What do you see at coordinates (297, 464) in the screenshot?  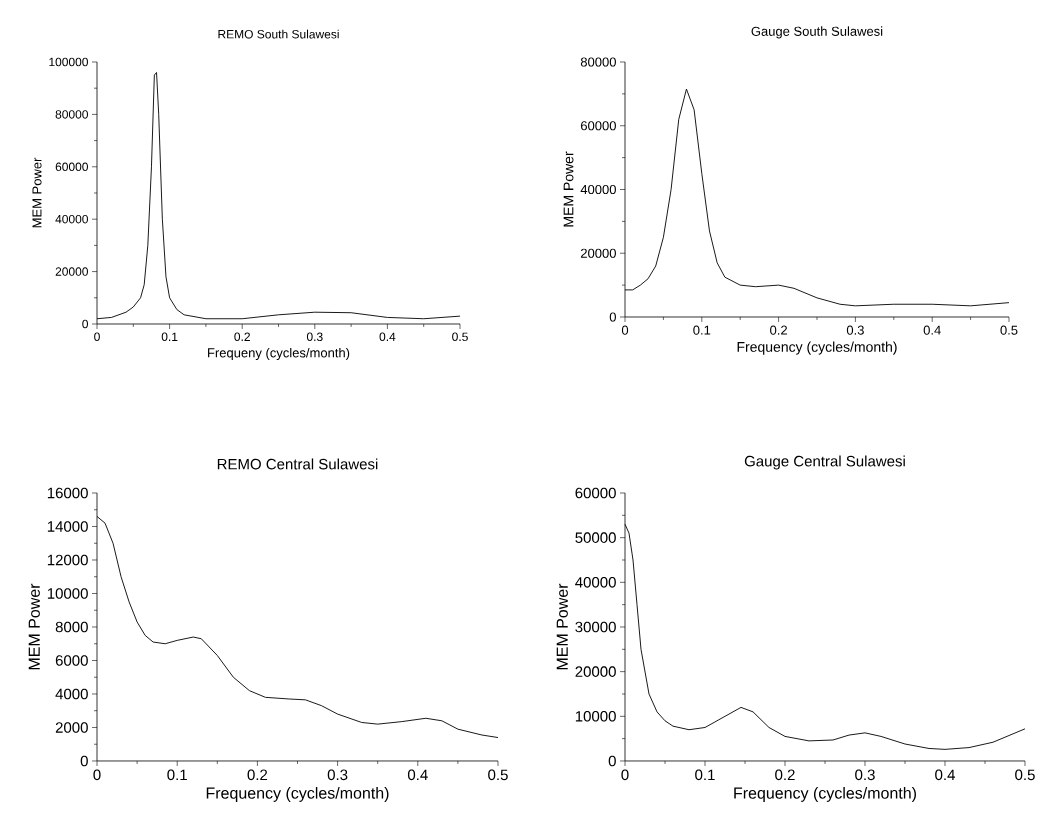 I see `chart-title: REMO Central Sulawesi` at bounding box center [297, 464].